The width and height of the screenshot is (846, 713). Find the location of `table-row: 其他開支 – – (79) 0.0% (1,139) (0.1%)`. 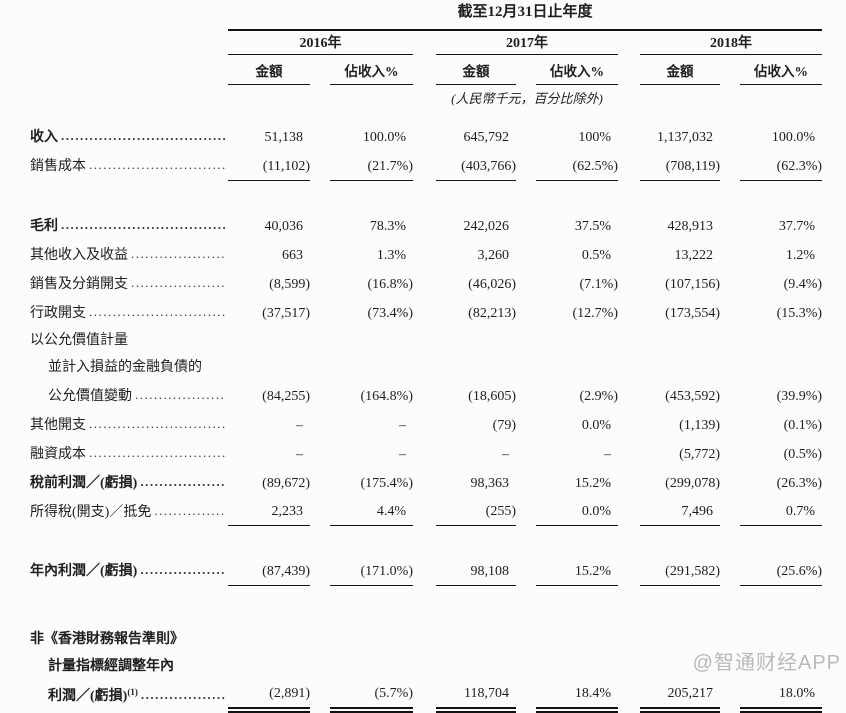

table-row: 其他開支 – – (79) 0.0% (1,139) (0.1%) is located at coordinates (411, 424).